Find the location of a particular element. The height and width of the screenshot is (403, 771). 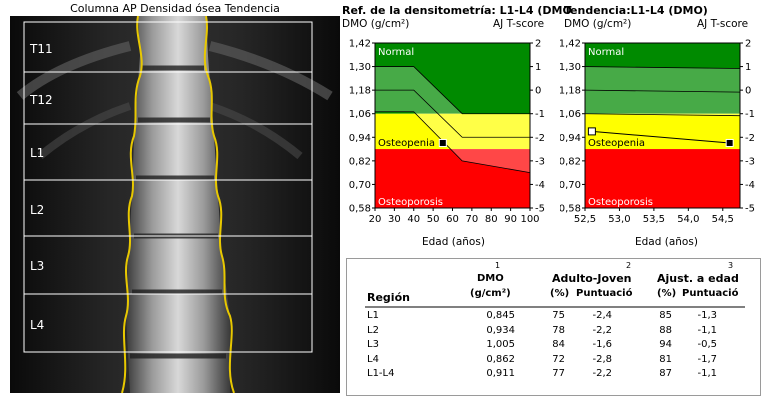

reference-line-minus1sd is located at coordinates (662, 115).